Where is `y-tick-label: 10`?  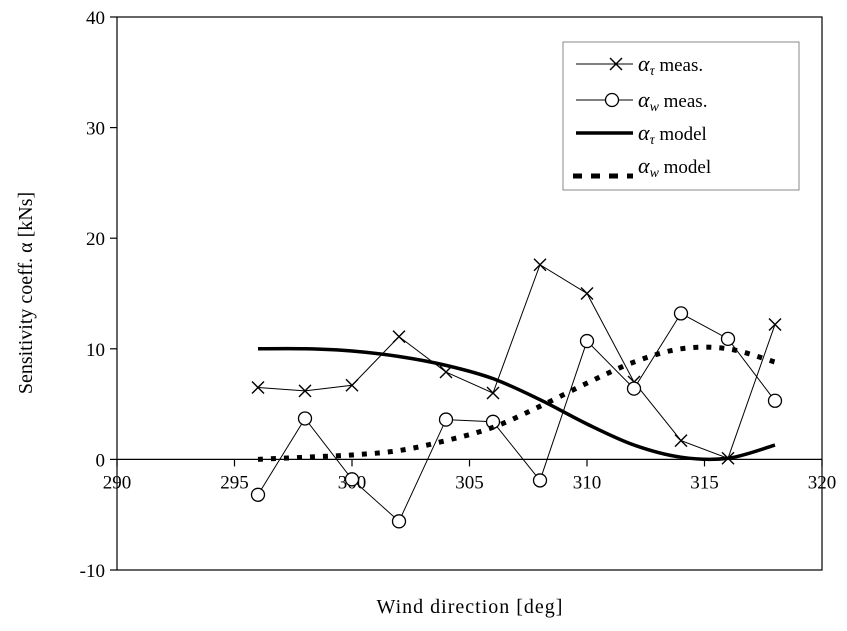 y-tick-label: 10 is located at coordinates (95, 350).